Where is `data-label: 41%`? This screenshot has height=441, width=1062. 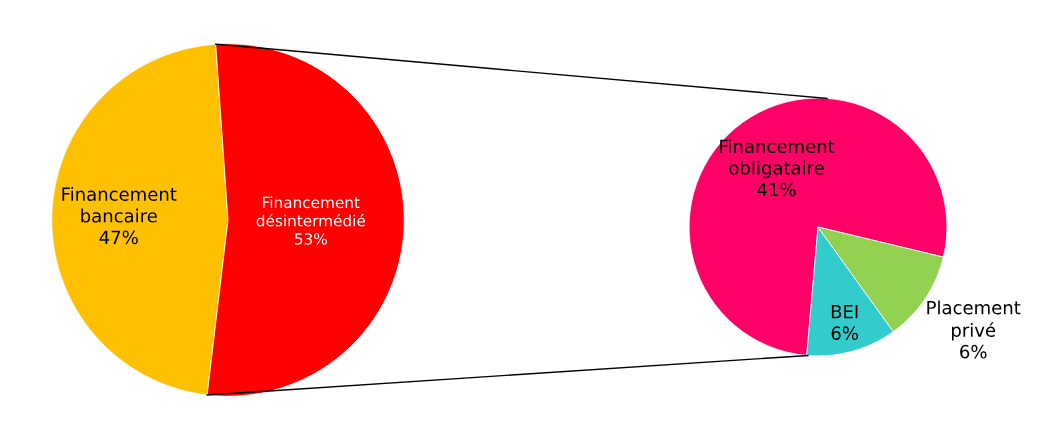 data-label: 41% is located at coordinates (776, 189).